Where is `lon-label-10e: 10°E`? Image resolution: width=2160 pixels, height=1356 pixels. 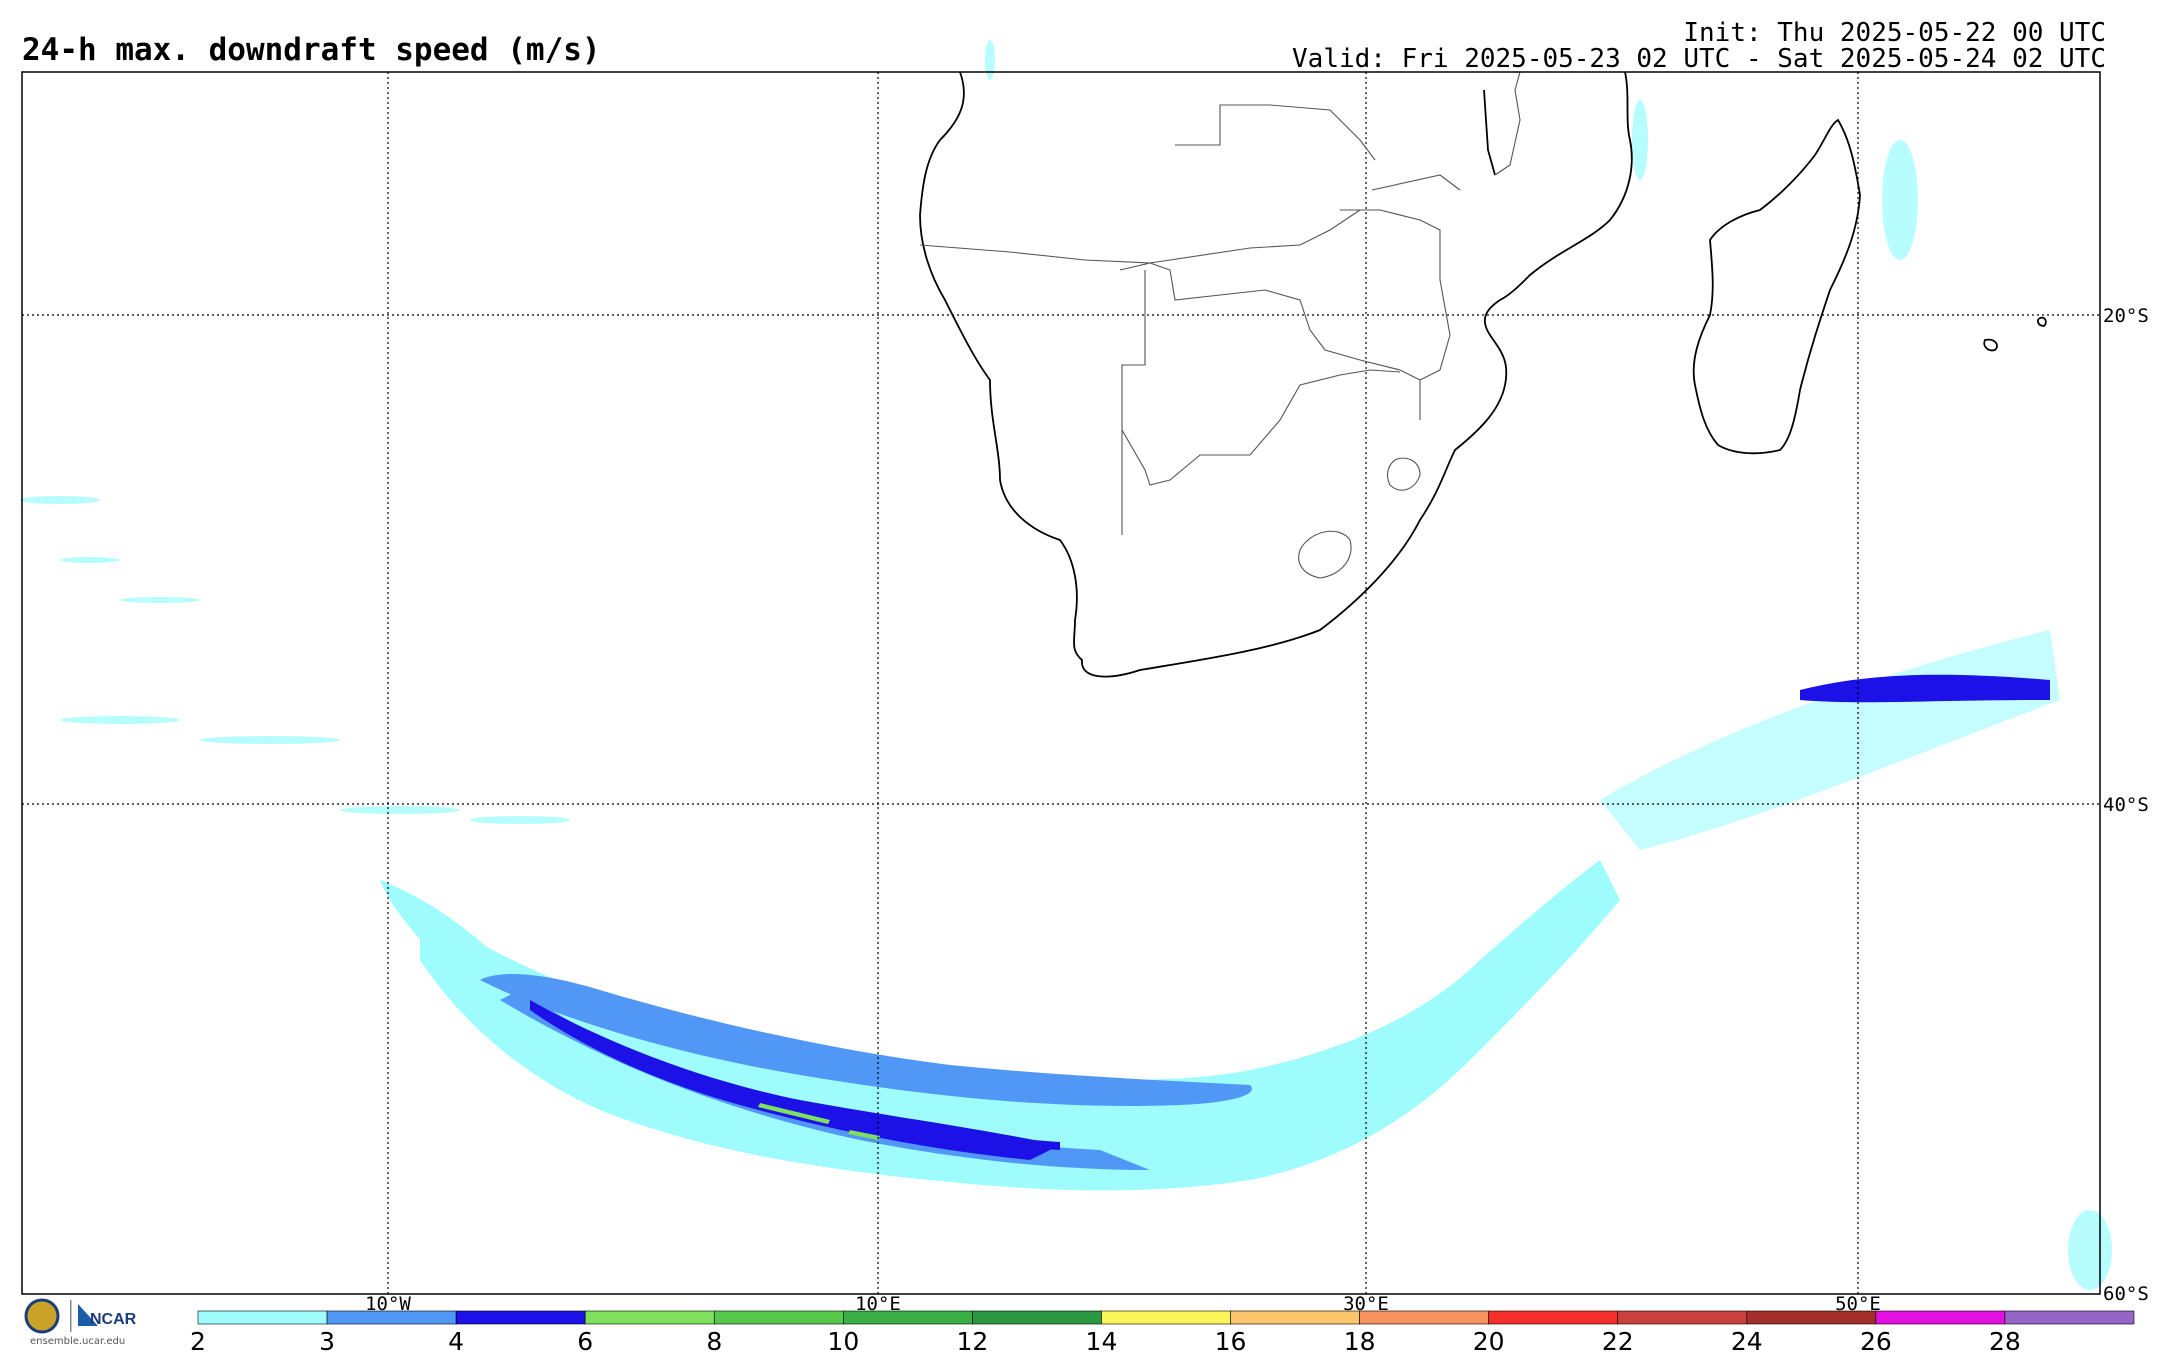 lon-label-10e: 10°E is located at coordinates (878, 1304).